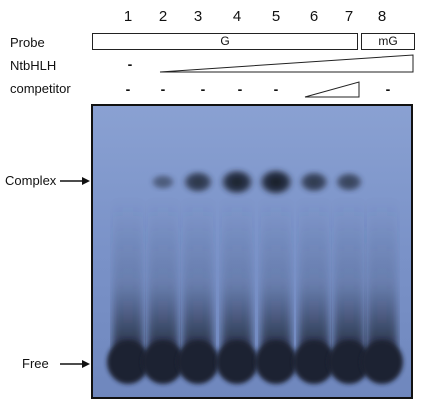 This screenshot has height=410, width=440. I want to click on competitor-dash-lane4: -, so click(240, 89).